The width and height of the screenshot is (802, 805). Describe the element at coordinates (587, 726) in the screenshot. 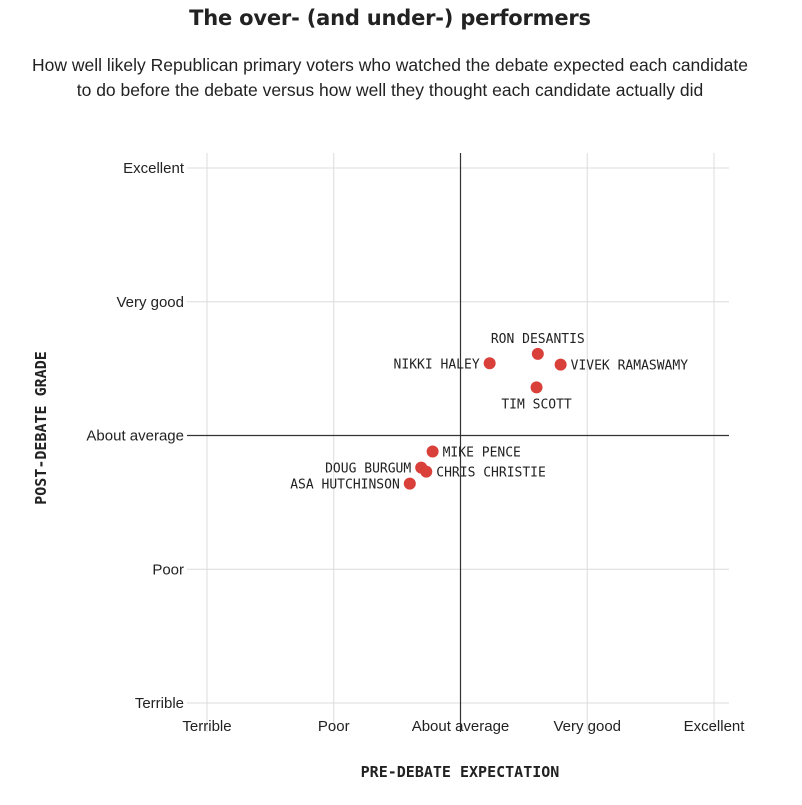

I see `x-tick-label: Very good` at that location.